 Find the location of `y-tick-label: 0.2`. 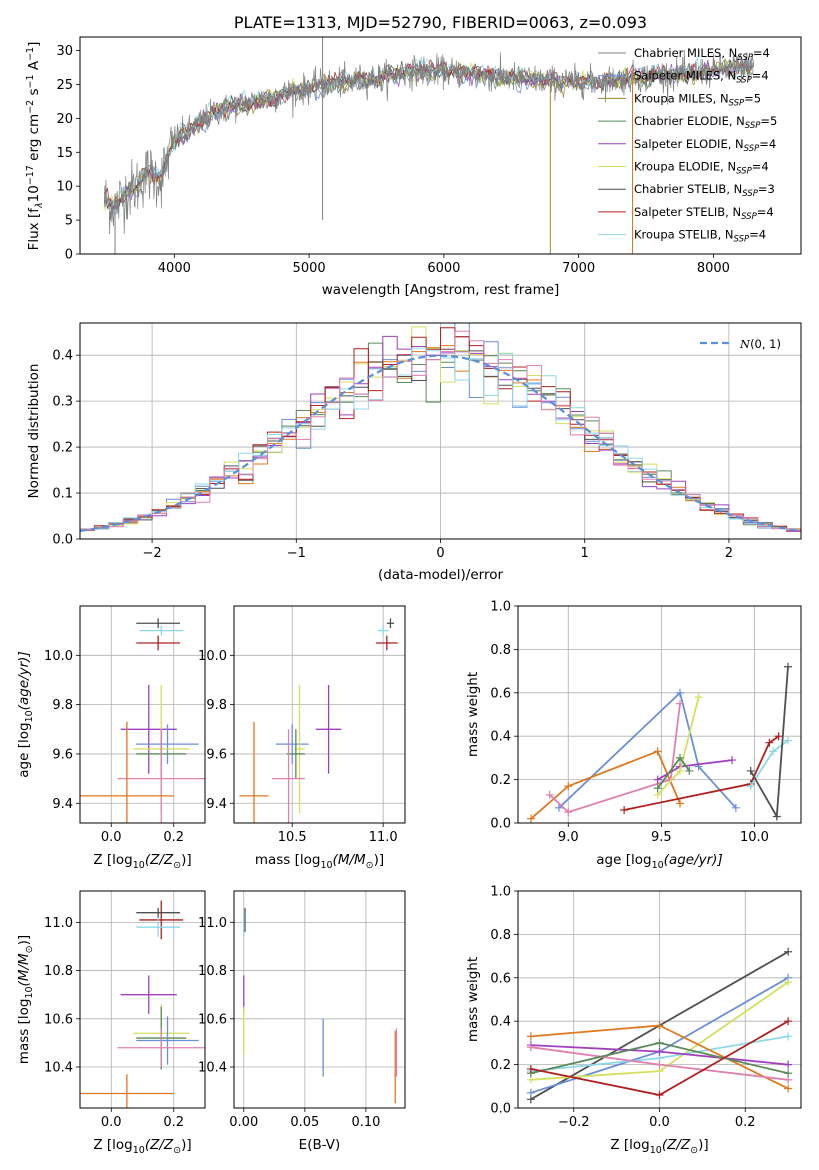

y-tick-label: 0.2 is located at coordinates (500, 1065).